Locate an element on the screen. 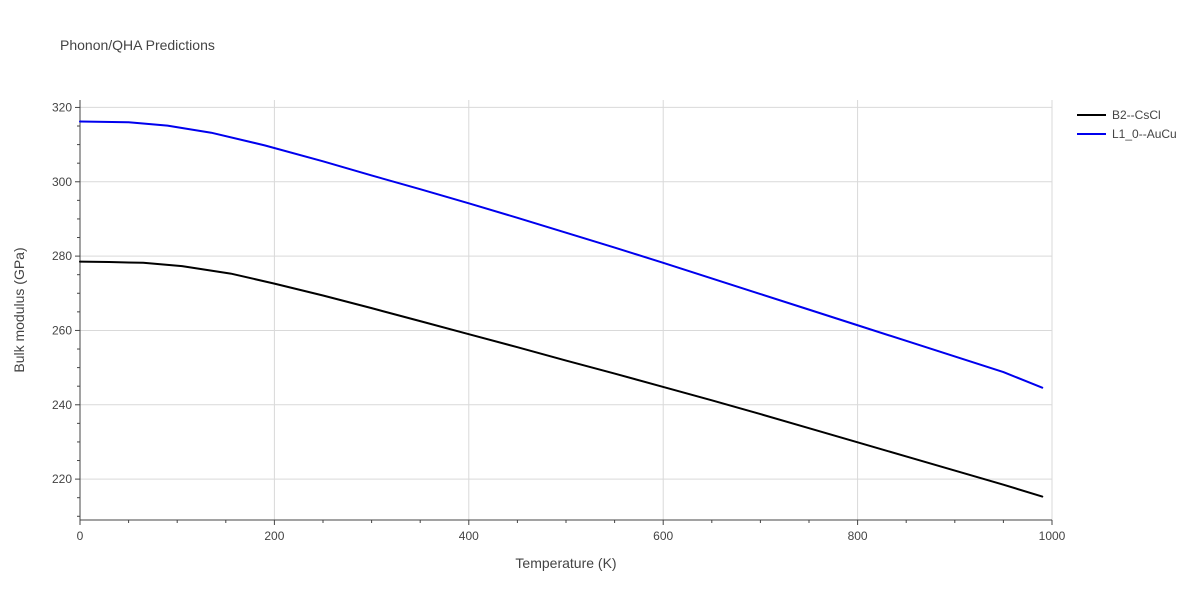  legend-item: B2--CsCl is located at coordinates (1119, 115).